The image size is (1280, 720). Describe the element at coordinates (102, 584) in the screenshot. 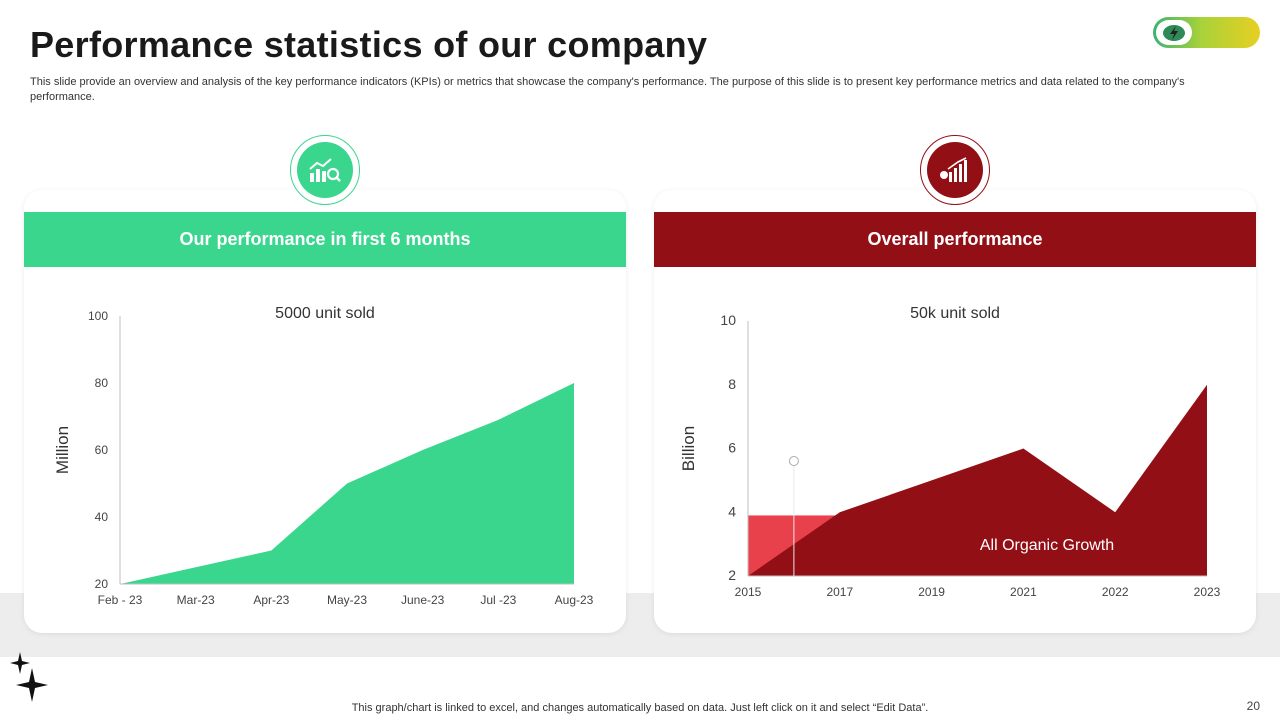

I see `y-tick-label: 20` at that location.